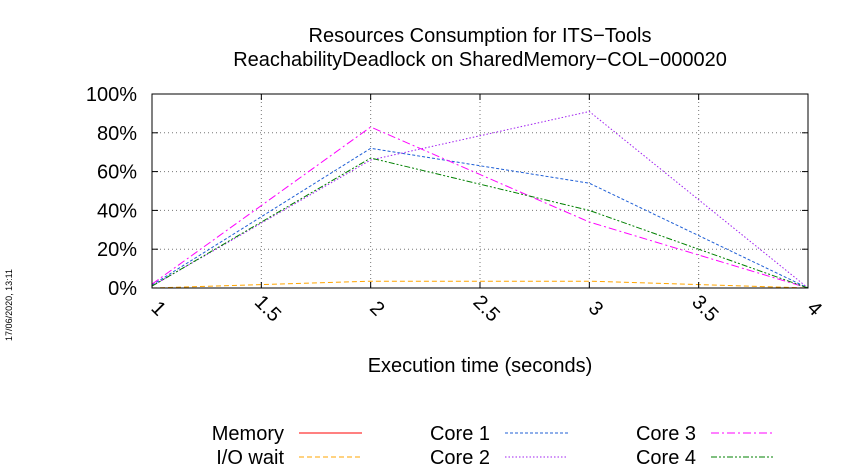 Image resolution: width=850 pixels, height=475 pixels. What do you see at coordinates (814, 308) in the screenshot?
I see `x-tick-label: 4` at bounding box center [814, 308].